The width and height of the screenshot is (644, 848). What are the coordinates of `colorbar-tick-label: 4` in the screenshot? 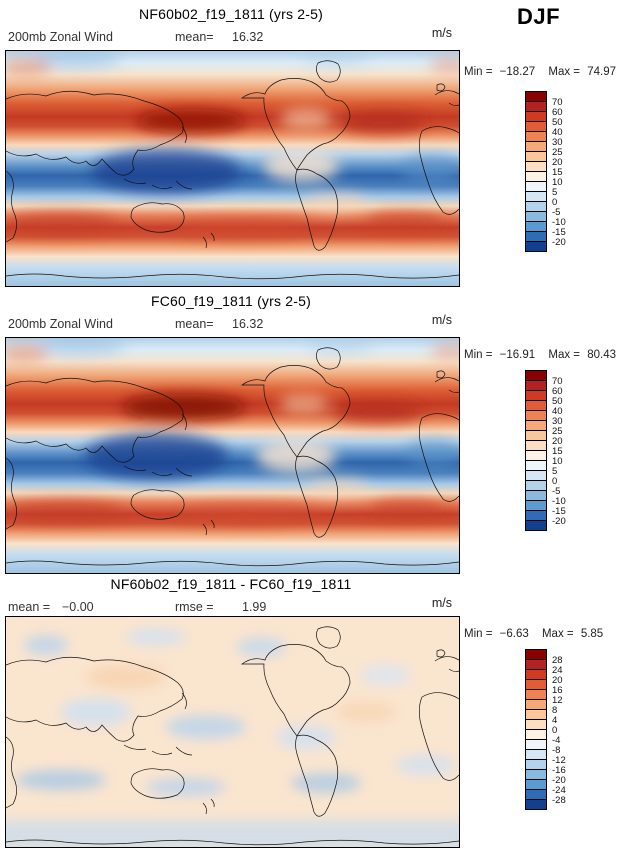 It's located at (555, 720).